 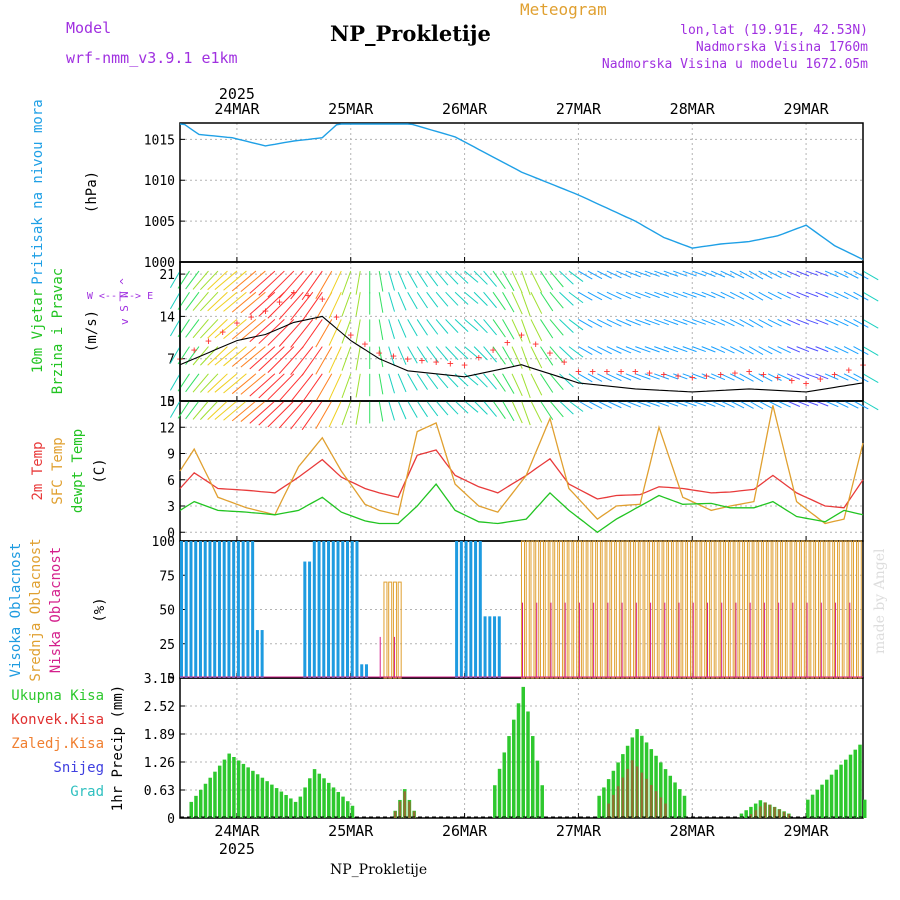 I want to click on pressure-ytick-label: 1005, so click(x=159, y=222).